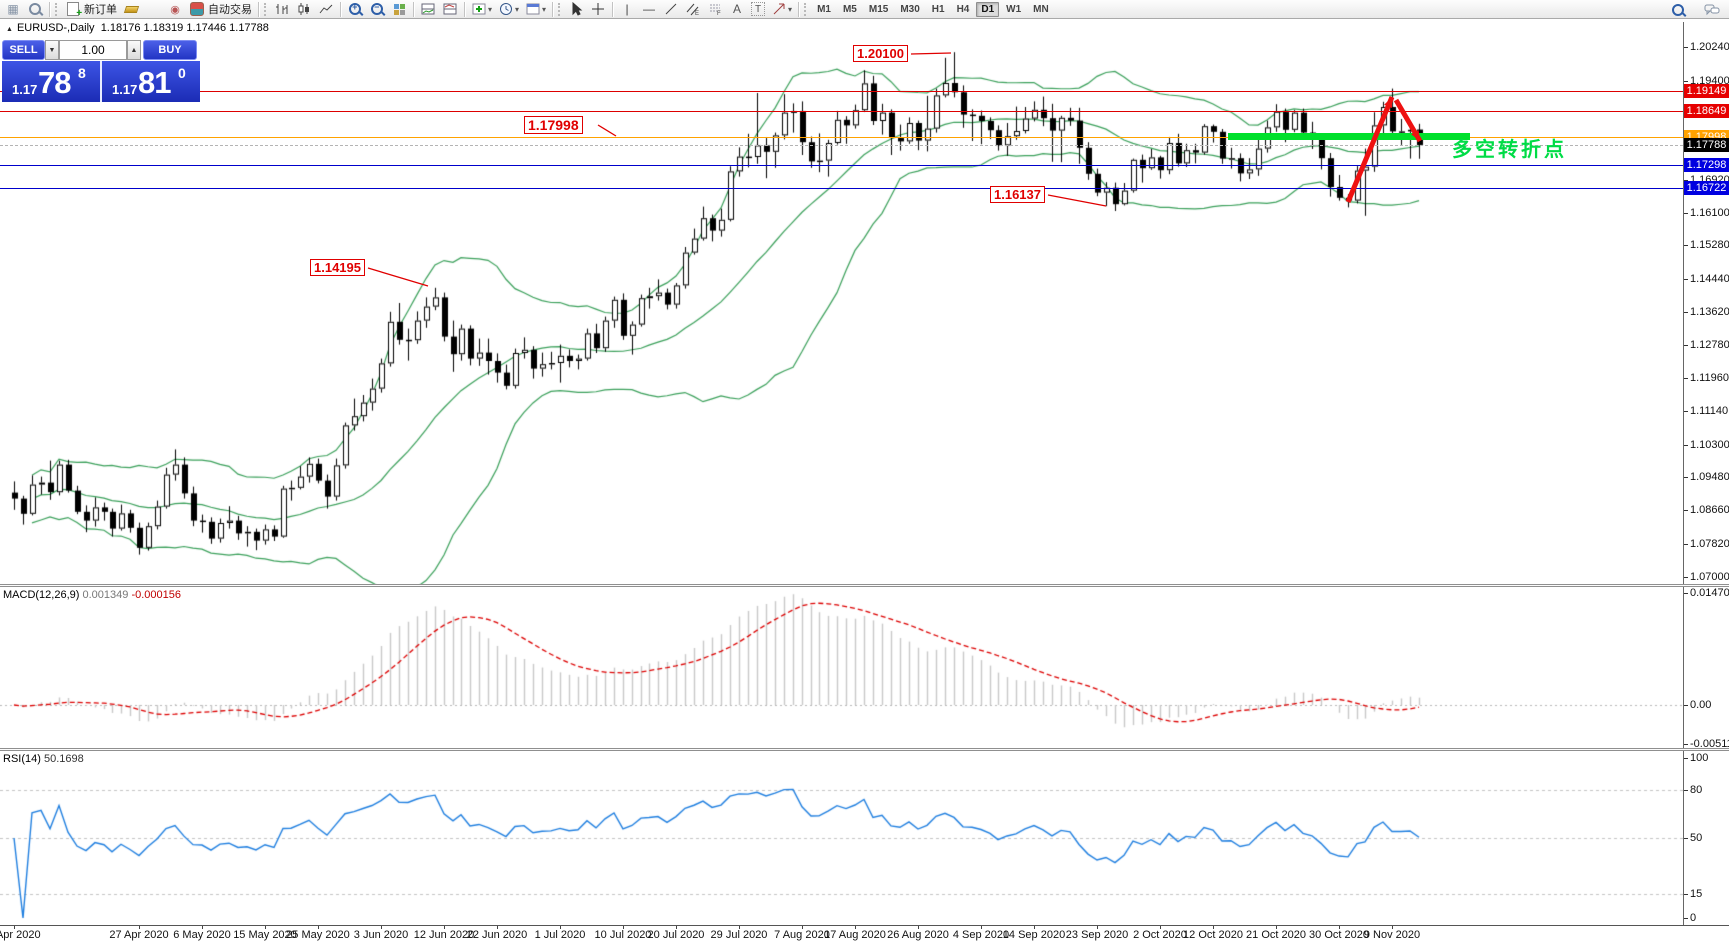  What do you see at coordinates (824, 9) in the screenshot?
I see `timeframe-m1-button: M1` at bounding box center [824, 9].